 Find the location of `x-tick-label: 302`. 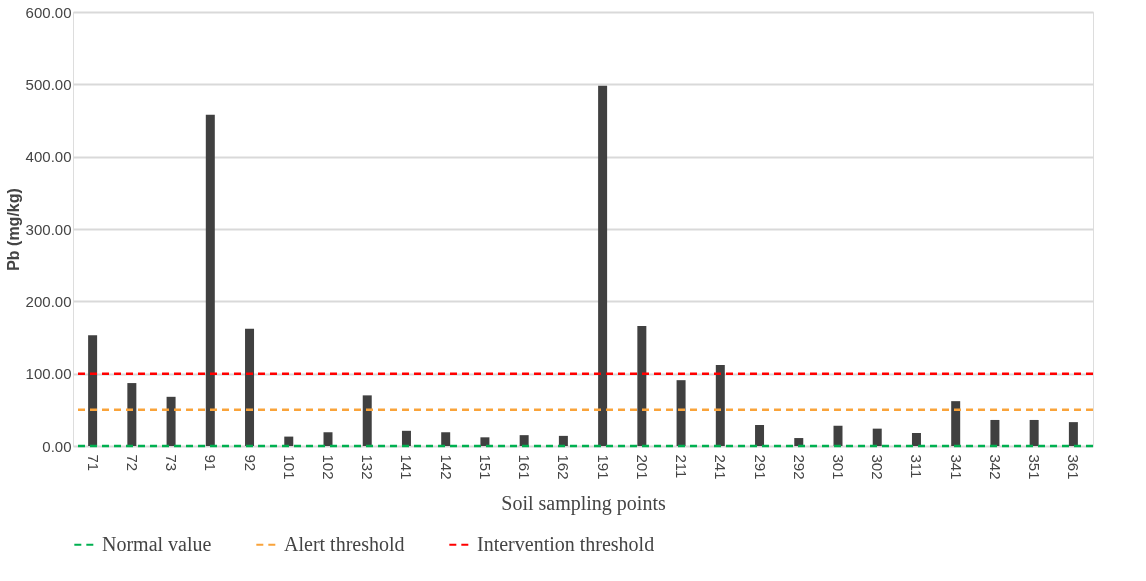

x-tick-label: 302 is located at coordinates (878, 467).